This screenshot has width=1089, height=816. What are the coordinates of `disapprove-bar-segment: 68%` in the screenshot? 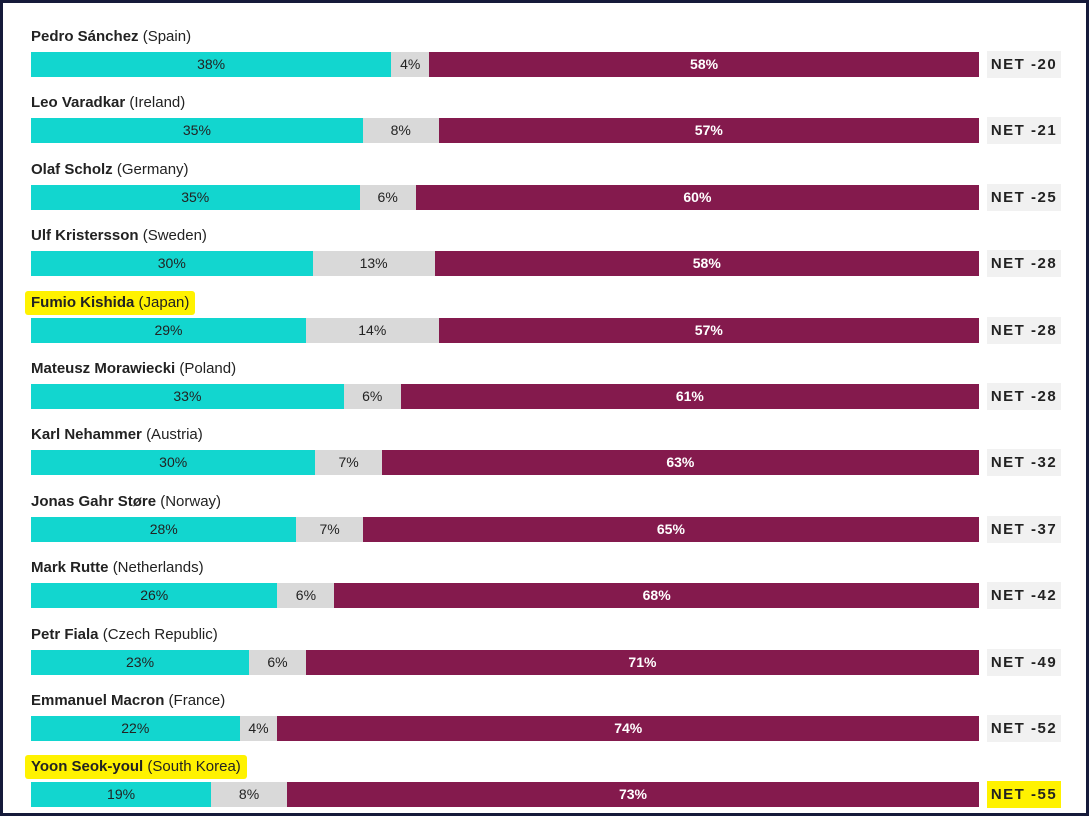 It's located at (656, 596).